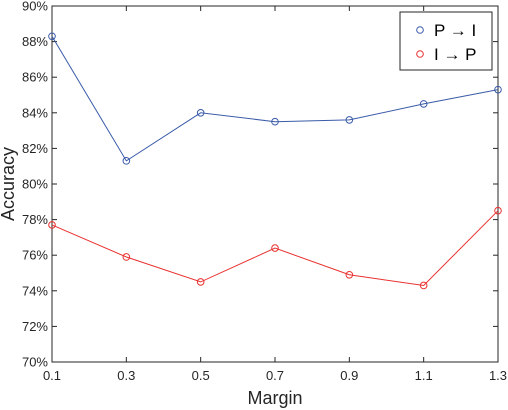 The width and height of the screenshot is (508, 410). I want to click on x-tick-label: 0.7, so click(275, 375).